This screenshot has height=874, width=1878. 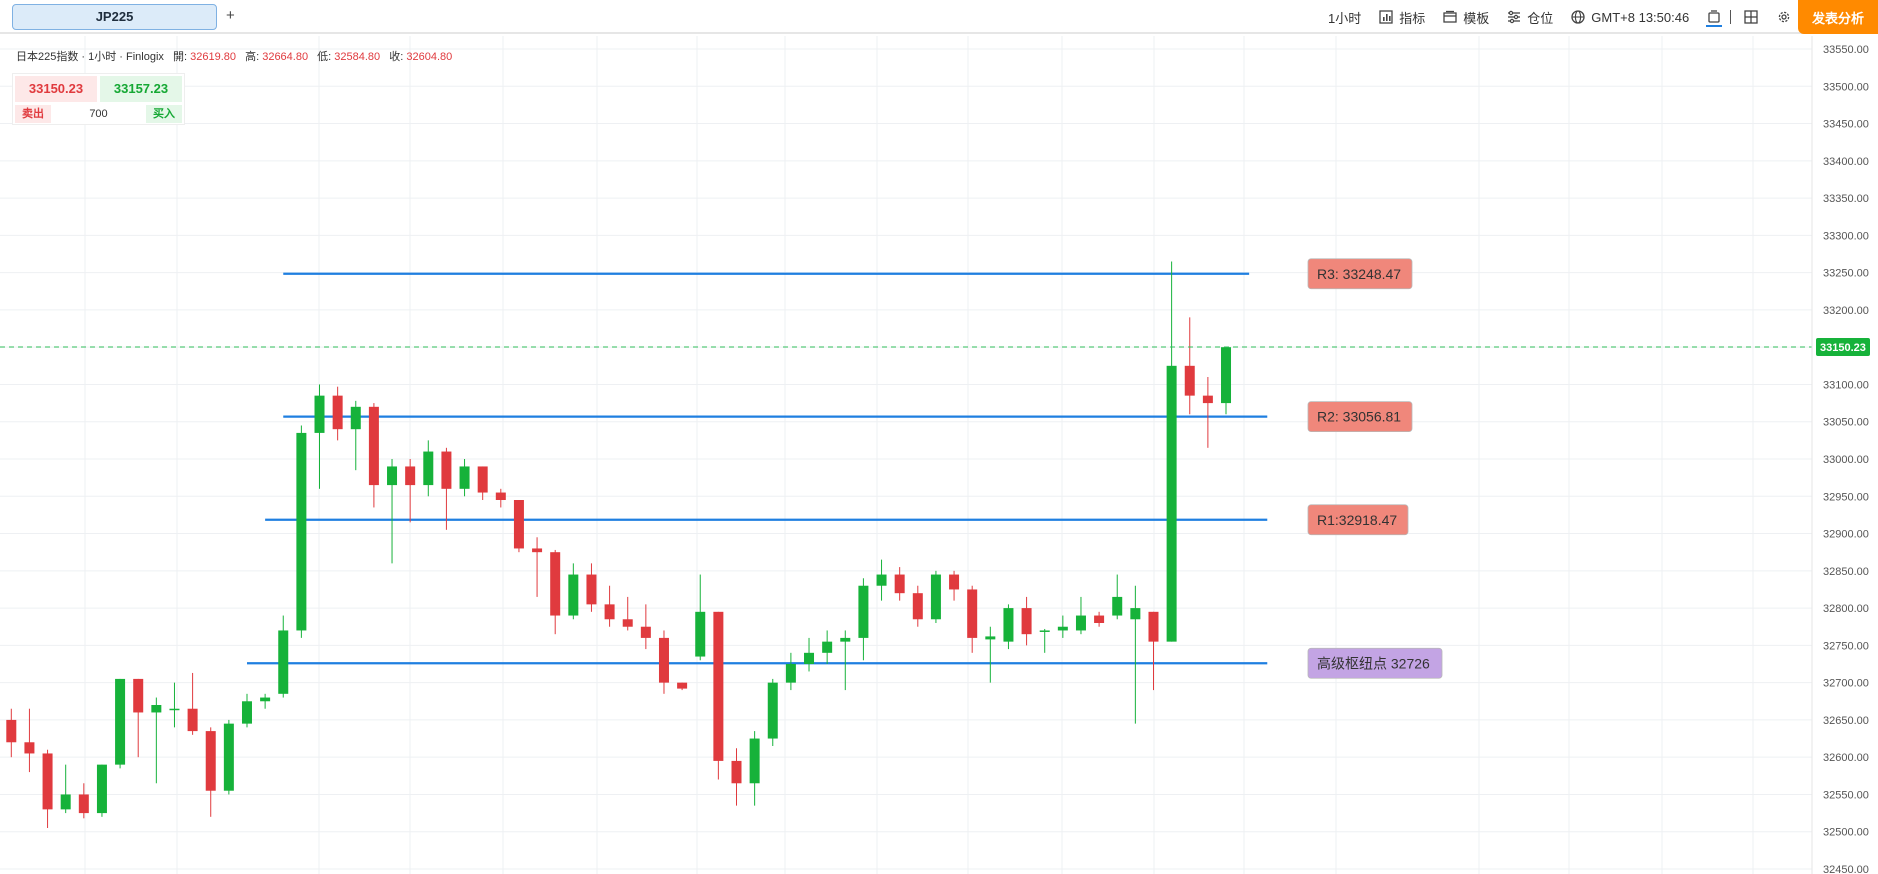 What do you see at coordinates (1846, 50) in the screenshot?
I see `price-axis-tick-label: 33550.00` at bounding box center [1846, 50].